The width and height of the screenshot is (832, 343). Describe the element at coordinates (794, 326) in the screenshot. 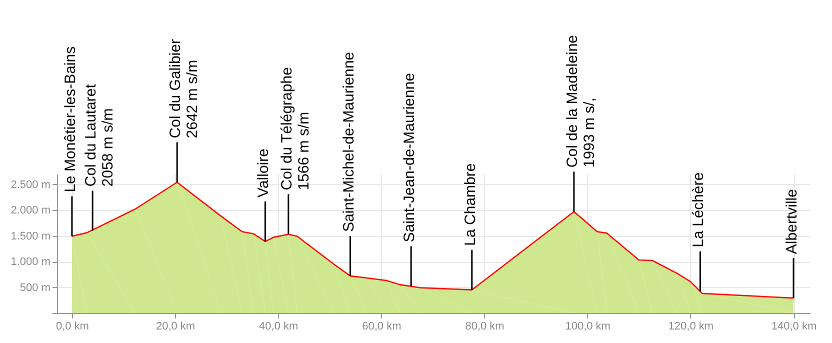

I see `x-tick-label: 140,0 km` at that location.